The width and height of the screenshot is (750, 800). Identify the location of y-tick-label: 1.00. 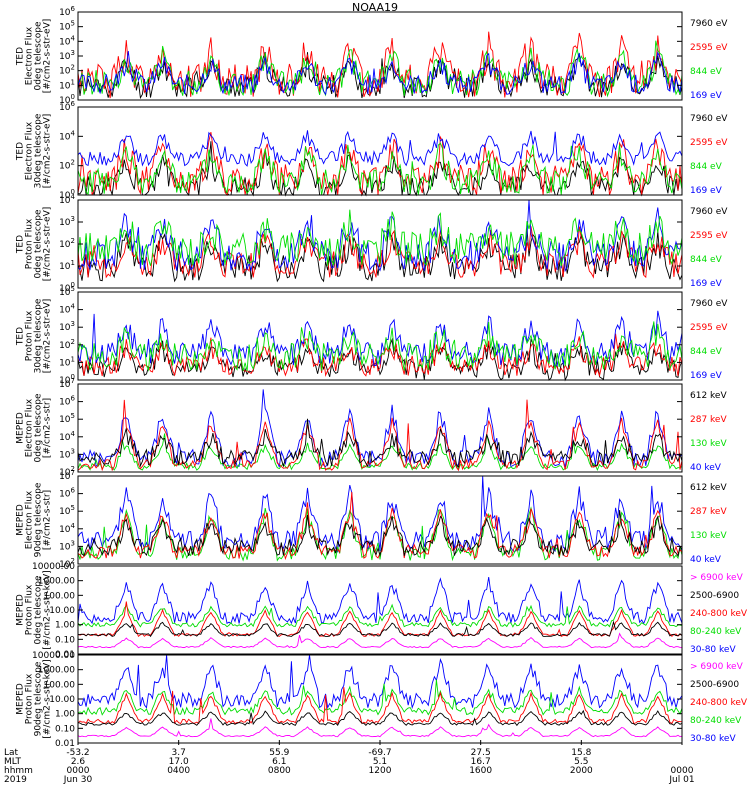
(65, 626).